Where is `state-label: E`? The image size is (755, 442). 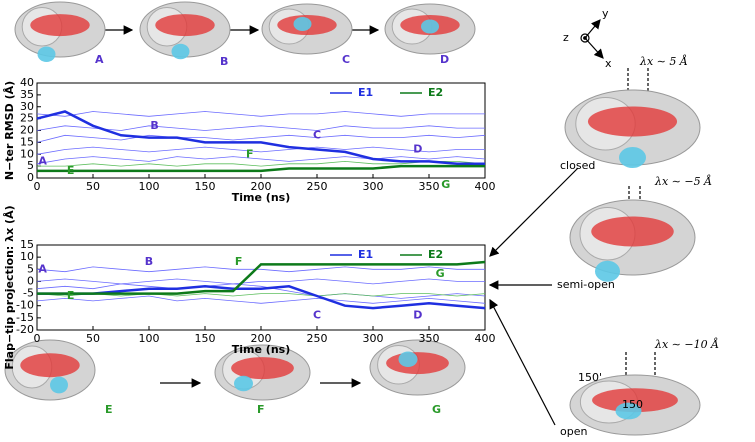 state-label: E is located at coordinates (109, 409).